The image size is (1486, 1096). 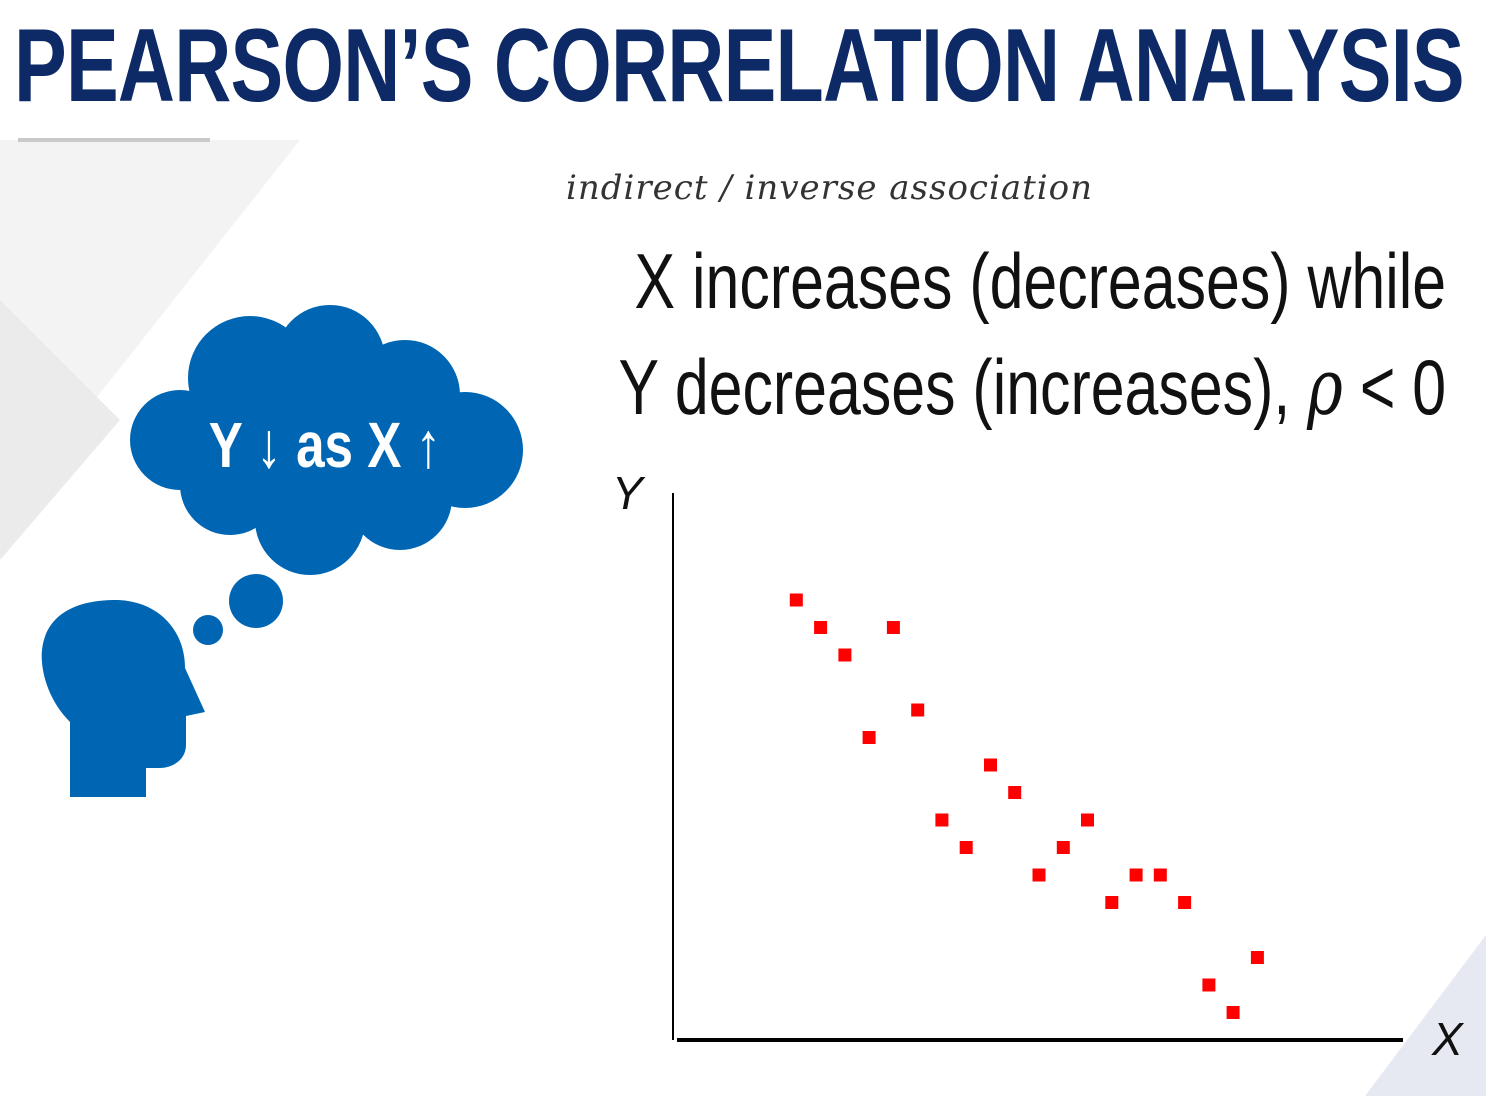 I want to click on rho-symbol: ρ, so click(x=1325, y=388).